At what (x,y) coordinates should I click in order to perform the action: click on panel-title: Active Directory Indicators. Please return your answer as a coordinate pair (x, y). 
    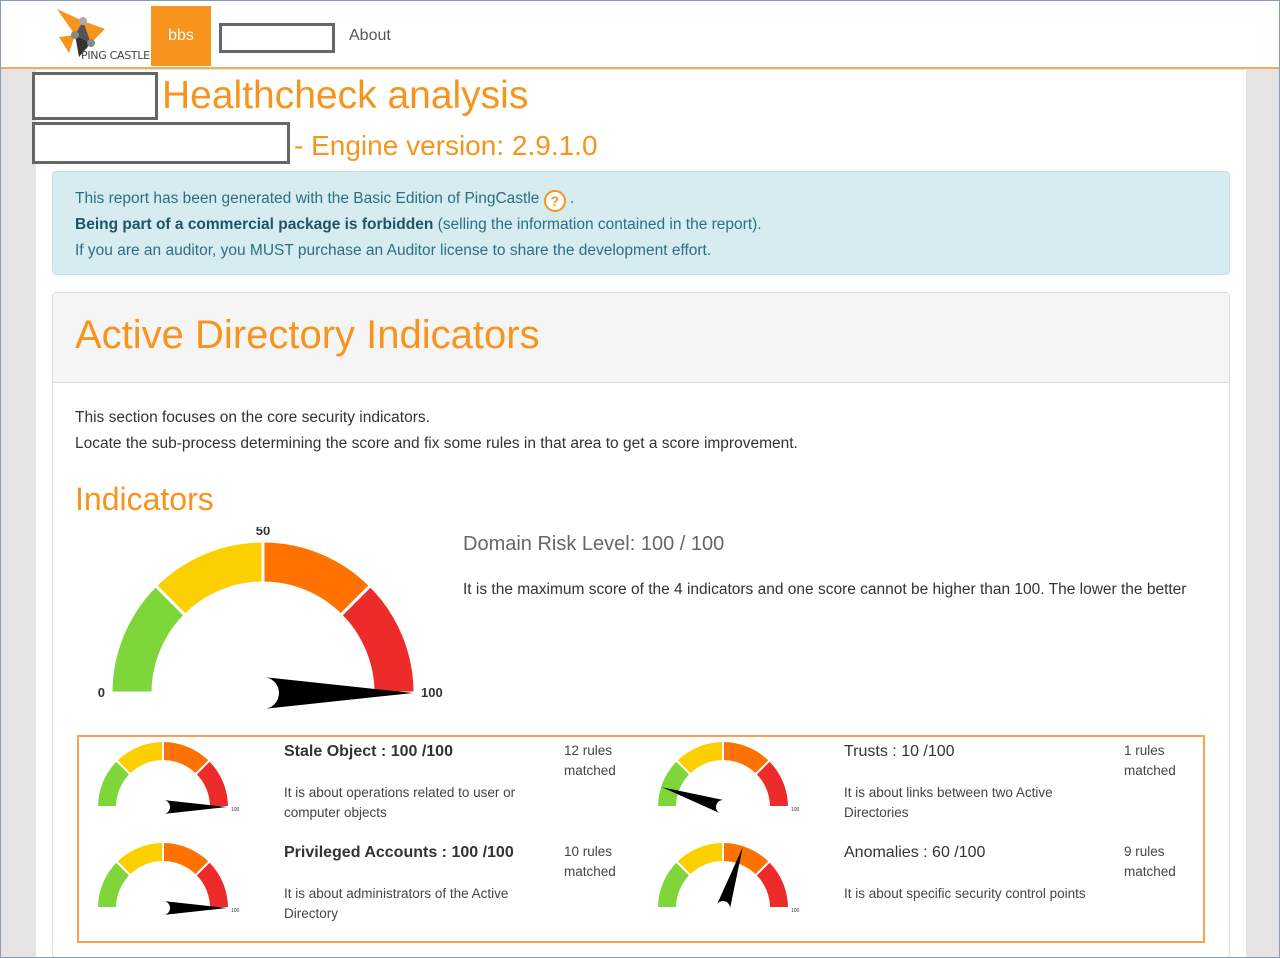
    Looking at the image, I should click on (307, 335).